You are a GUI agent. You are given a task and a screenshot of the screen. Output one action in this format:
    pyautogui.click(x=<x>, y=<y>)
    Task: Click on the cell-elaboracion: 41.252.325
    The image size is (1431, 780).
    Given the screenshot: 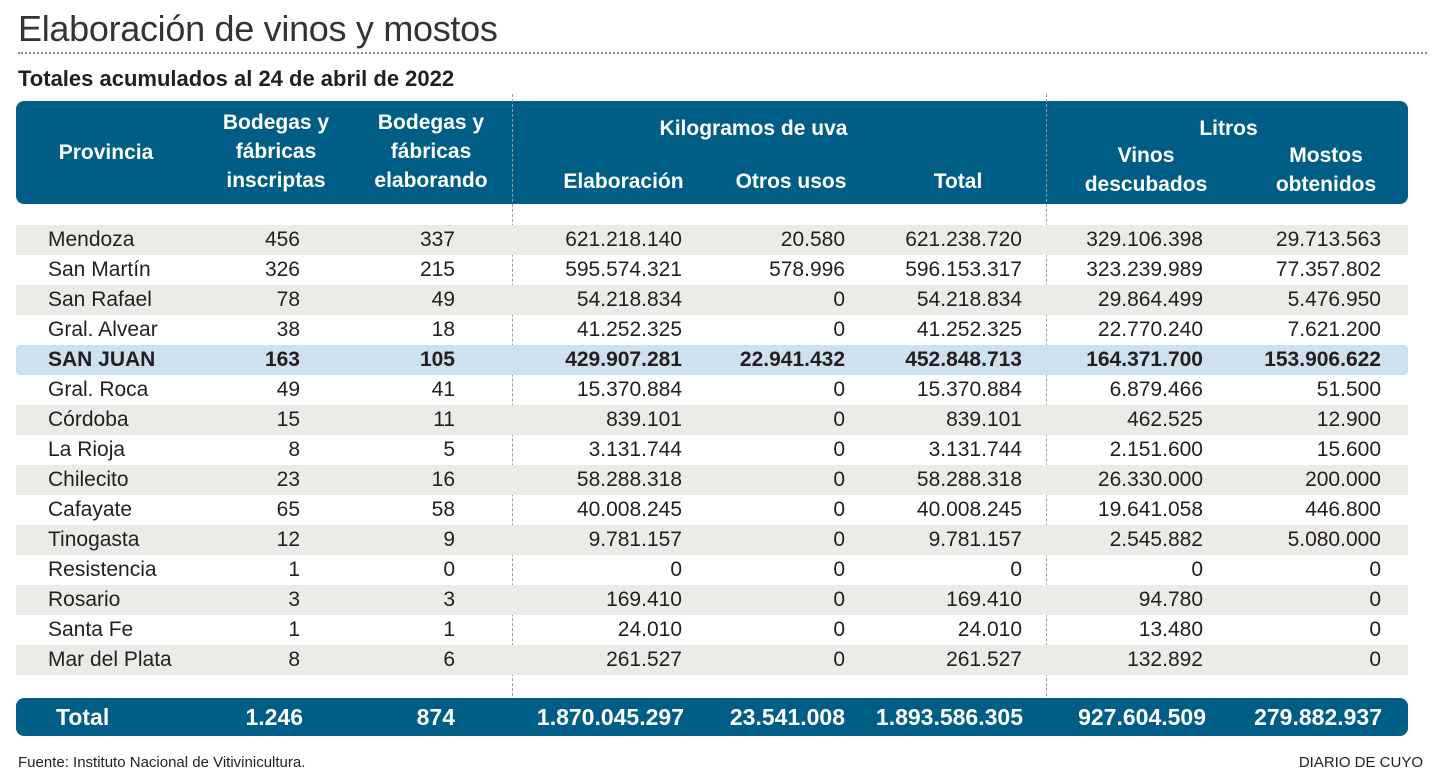 What is the action you would take?
    pyautogui.click(x=629, y=329)
    